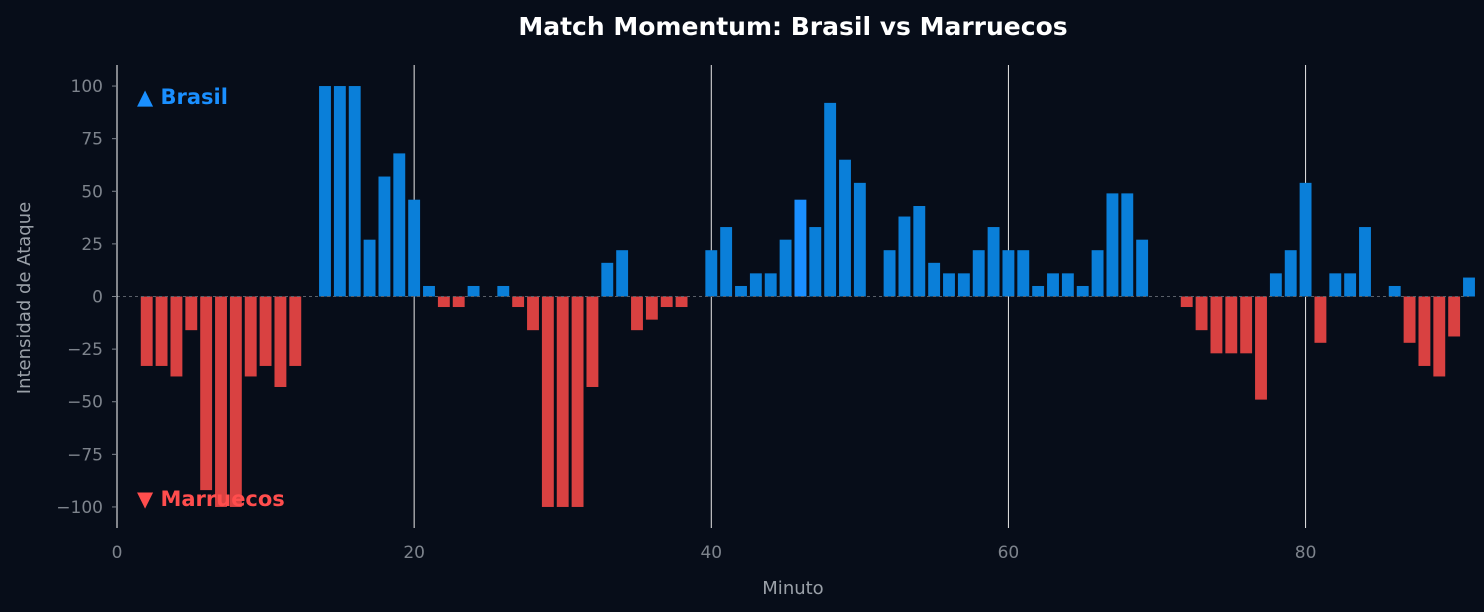  What do you see at coordinates (85, 403) in the screenshot?
I see `y-tick-label: −50` at bounding box center [85, 403].